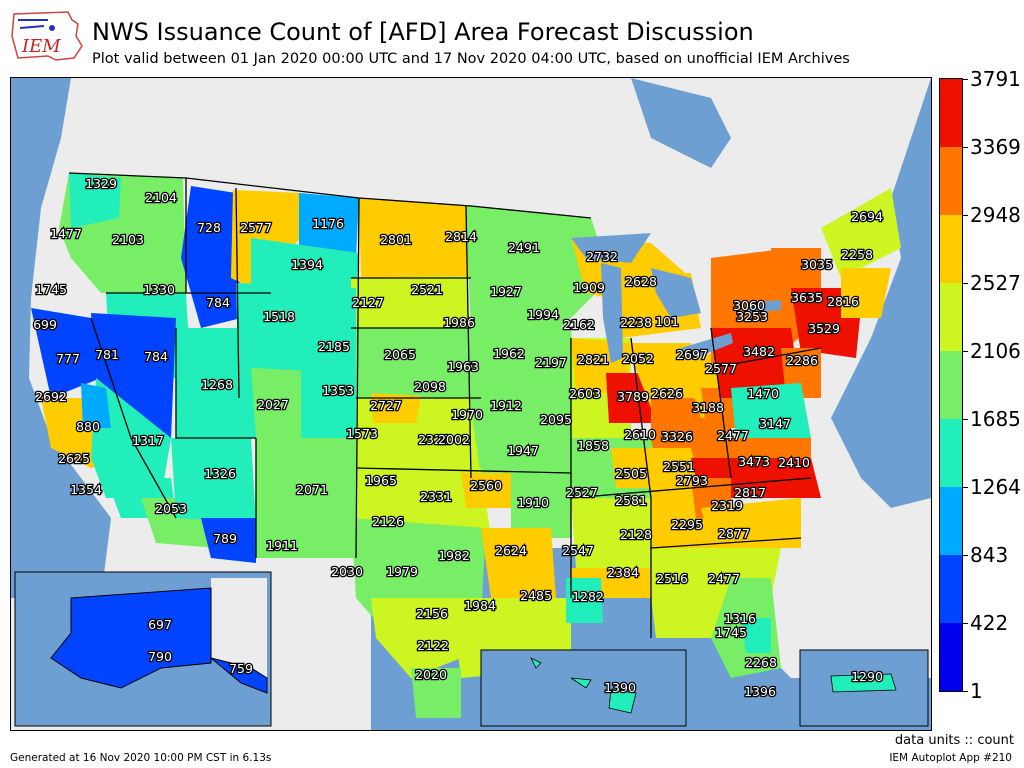 The width and height of the screenshot is (1024, 768). Describe the element at coordinates (459, 322) in the screenshot. I see `count-label: 1986` at that location.